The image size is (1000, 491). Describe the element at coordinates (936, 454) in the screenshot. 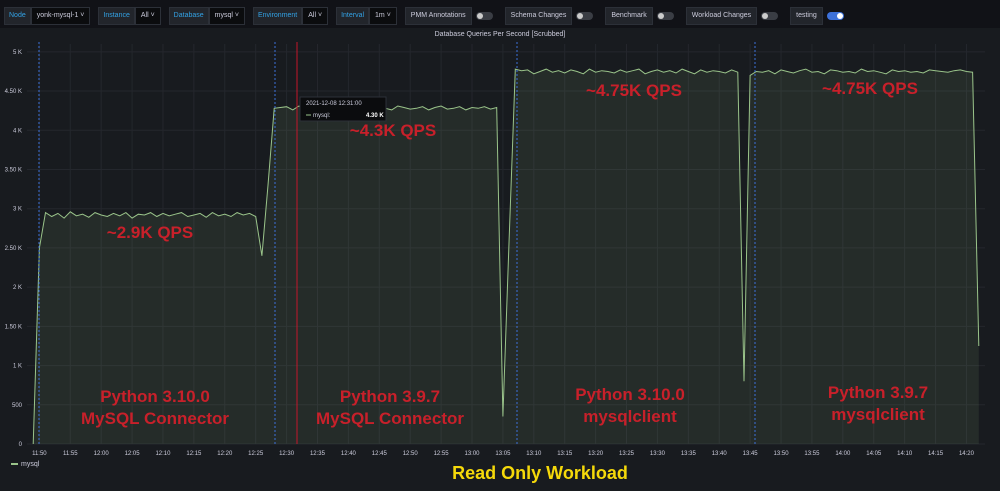

I see `x-tick-label: 14:15` at that location.